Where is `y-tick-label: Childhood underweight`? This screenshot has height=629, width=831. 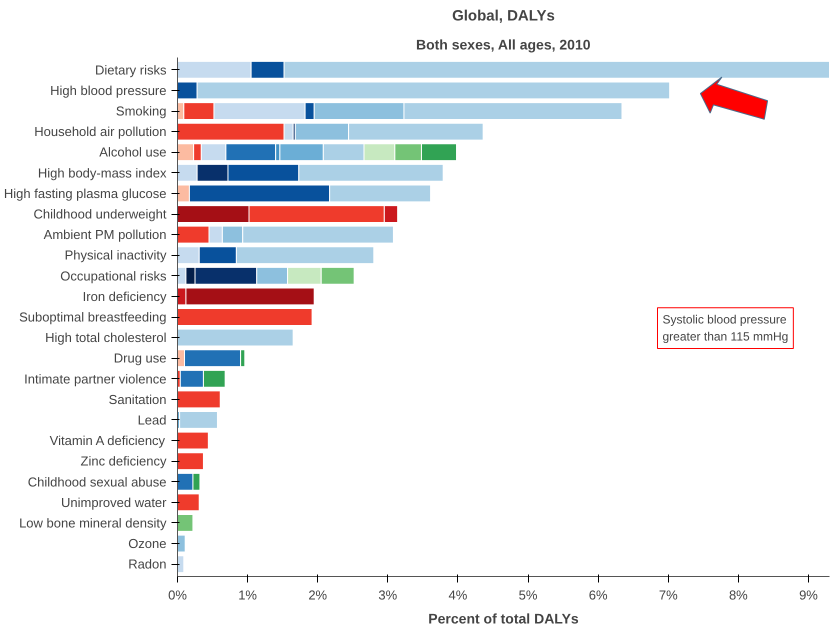 y-tick-label: Childhood underweight is located at coordinates (100, 214).